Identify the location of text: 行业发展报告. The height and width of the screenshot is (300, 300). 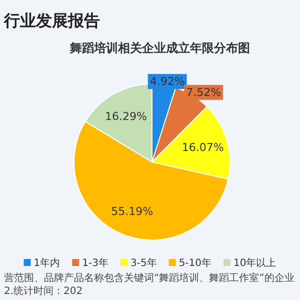
(51, 20).